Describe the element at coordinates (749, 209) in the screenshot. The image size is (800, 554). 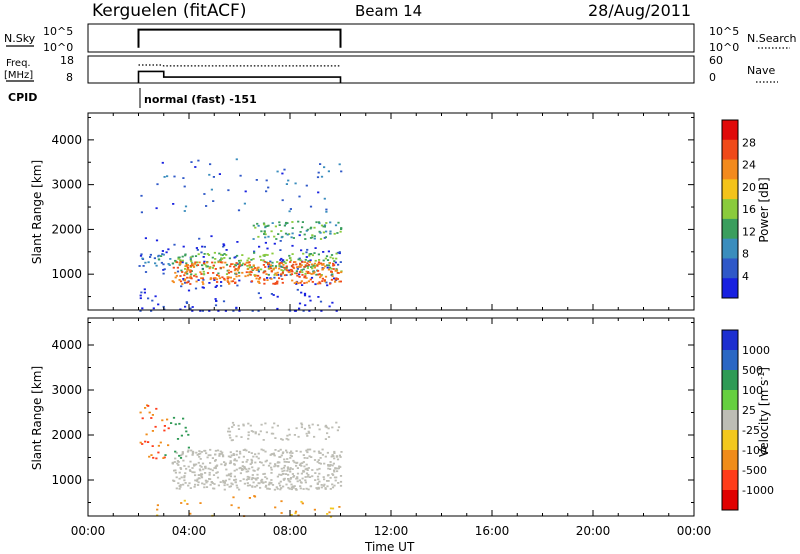
I see `power-colorbar-tick: 16` at that location.